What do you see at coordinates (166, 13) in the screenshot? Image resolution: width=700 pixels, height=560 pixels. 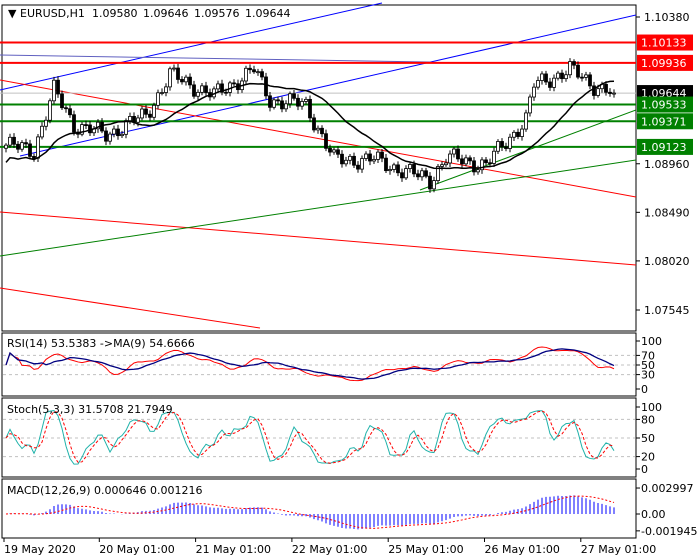 I see `header-high: 1.09646` at bounding box center [166, 13].